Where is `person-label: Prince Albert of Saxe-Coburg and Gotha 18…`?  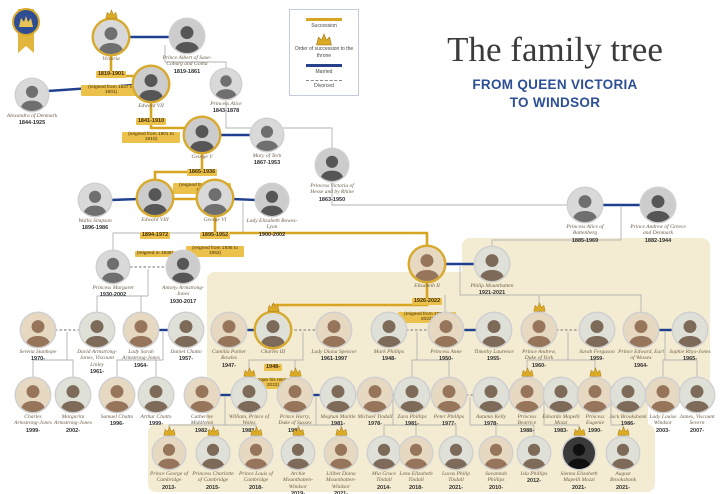
person-label: Prince Albert of Saxe-Coburg and Gotha 18… is located at coordinates (187, 65).